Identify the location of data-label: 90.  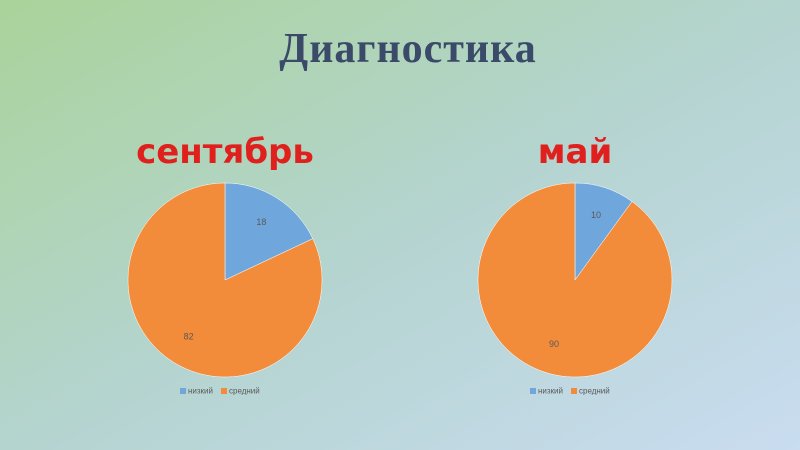
(554, 344).